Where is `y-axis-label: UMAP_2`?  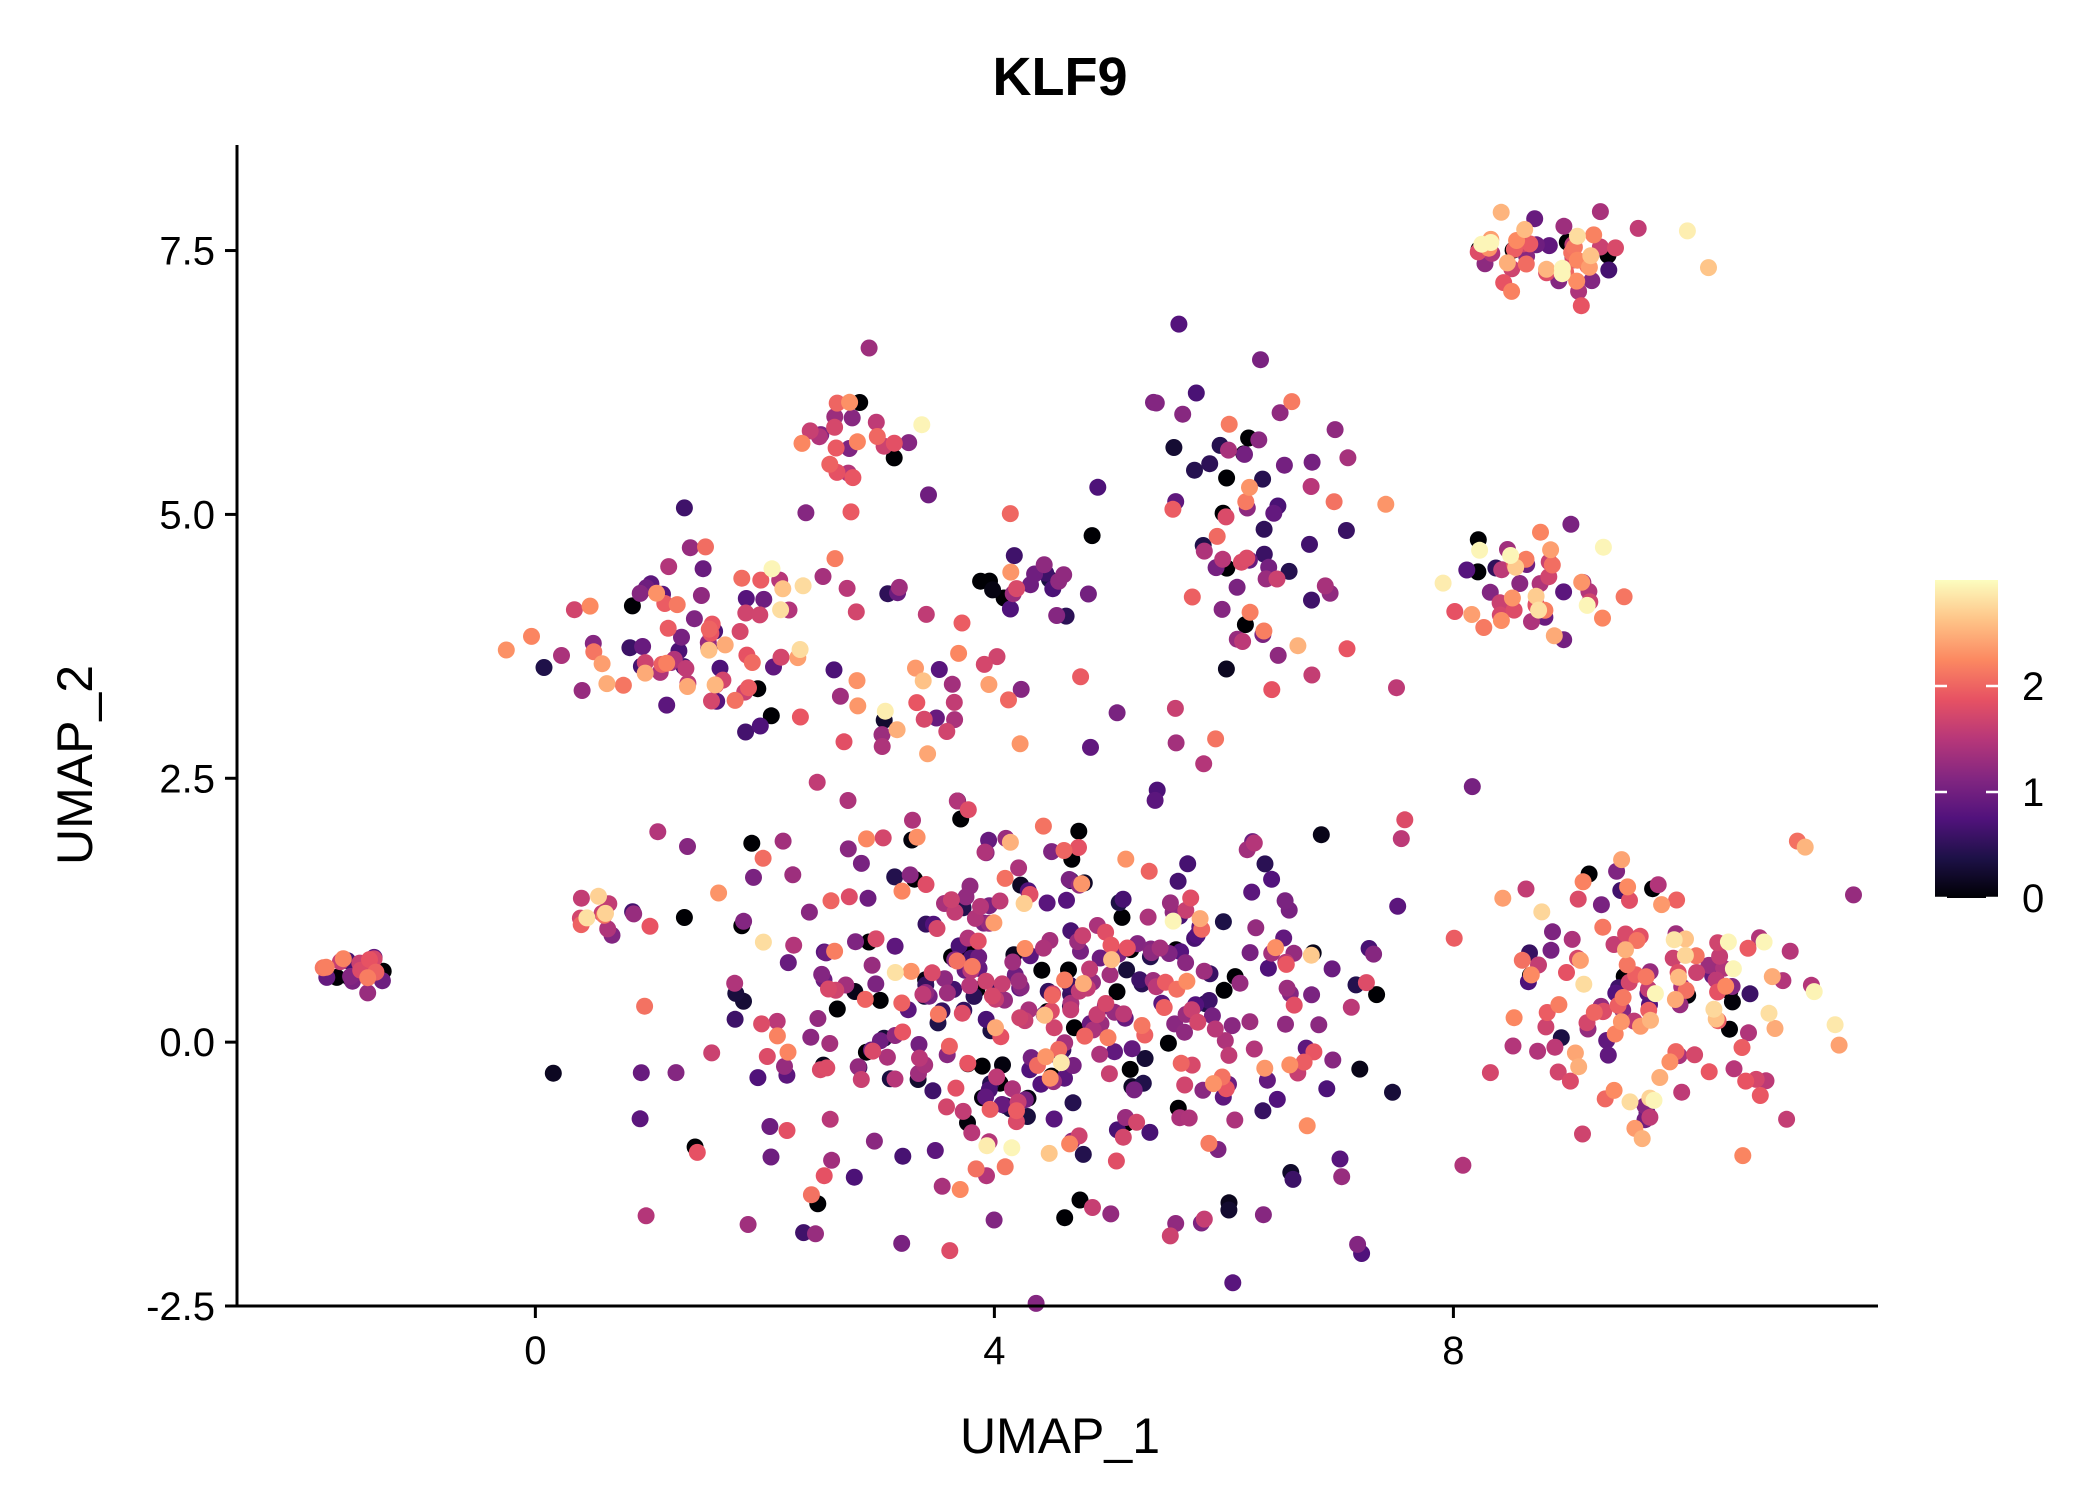 y-axis-label: UMAP_2 is located at coordinates (75, 765).